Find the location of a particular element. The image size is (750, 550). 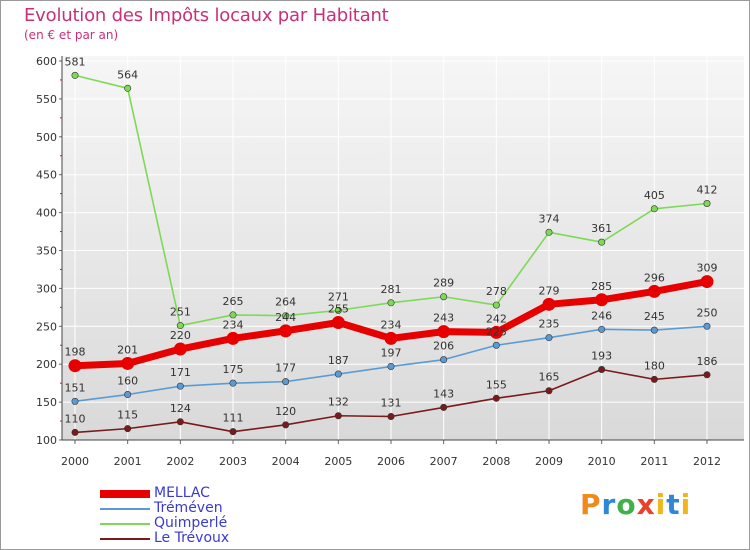

data-label-le-trevoux: 115 is located at coordinates (127, 415).